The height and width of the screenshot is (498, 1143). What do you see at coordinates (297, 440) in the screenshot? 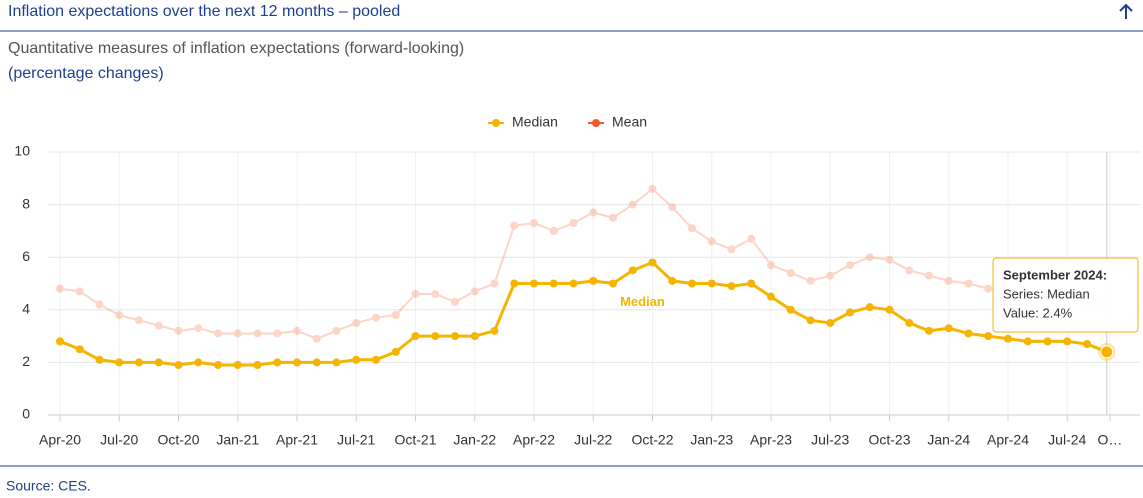
I see `x-tick-label: Apr-21` at bounding box center [297, 440].